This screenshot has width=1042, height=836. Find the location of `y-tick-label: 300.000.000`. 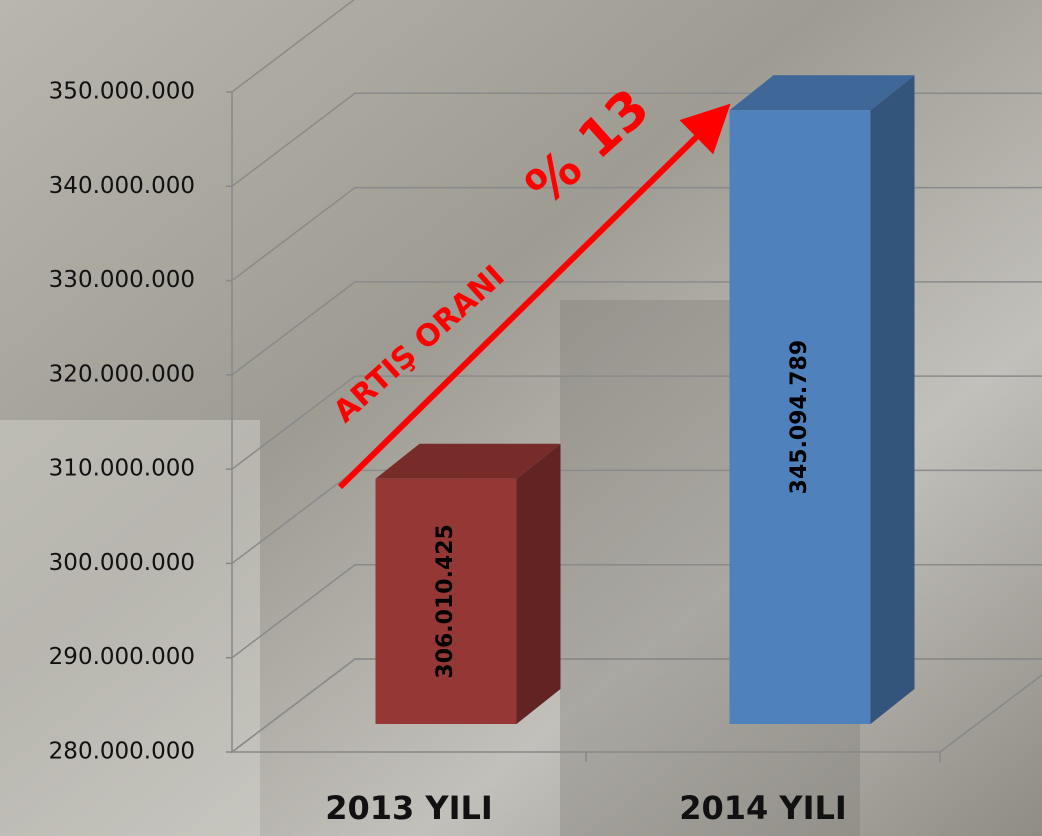

y-tick-label: 300.000.000 is located at coordinates (122, 563).